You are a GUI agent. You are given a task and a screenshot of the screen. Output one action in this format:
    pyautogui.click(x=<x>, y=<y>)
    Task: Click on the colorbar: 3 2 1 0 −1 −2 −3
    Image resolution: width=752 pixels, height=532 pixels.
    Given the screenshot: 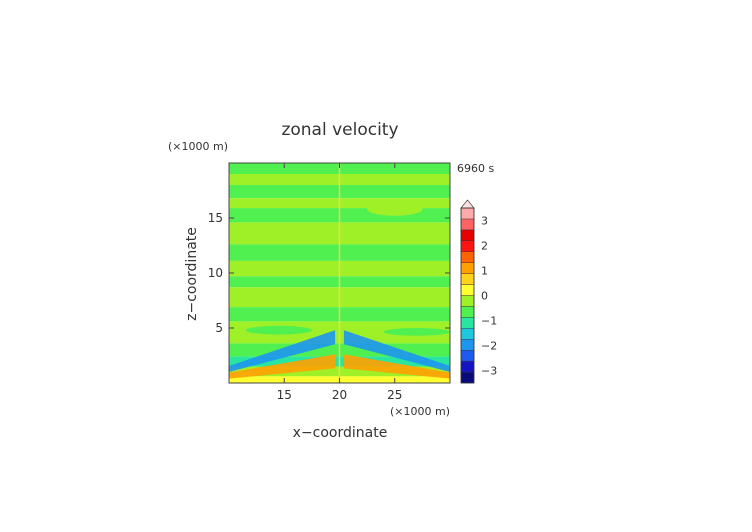 What is the action you would take?
    pyautogui.click(x=478, y=291)
    